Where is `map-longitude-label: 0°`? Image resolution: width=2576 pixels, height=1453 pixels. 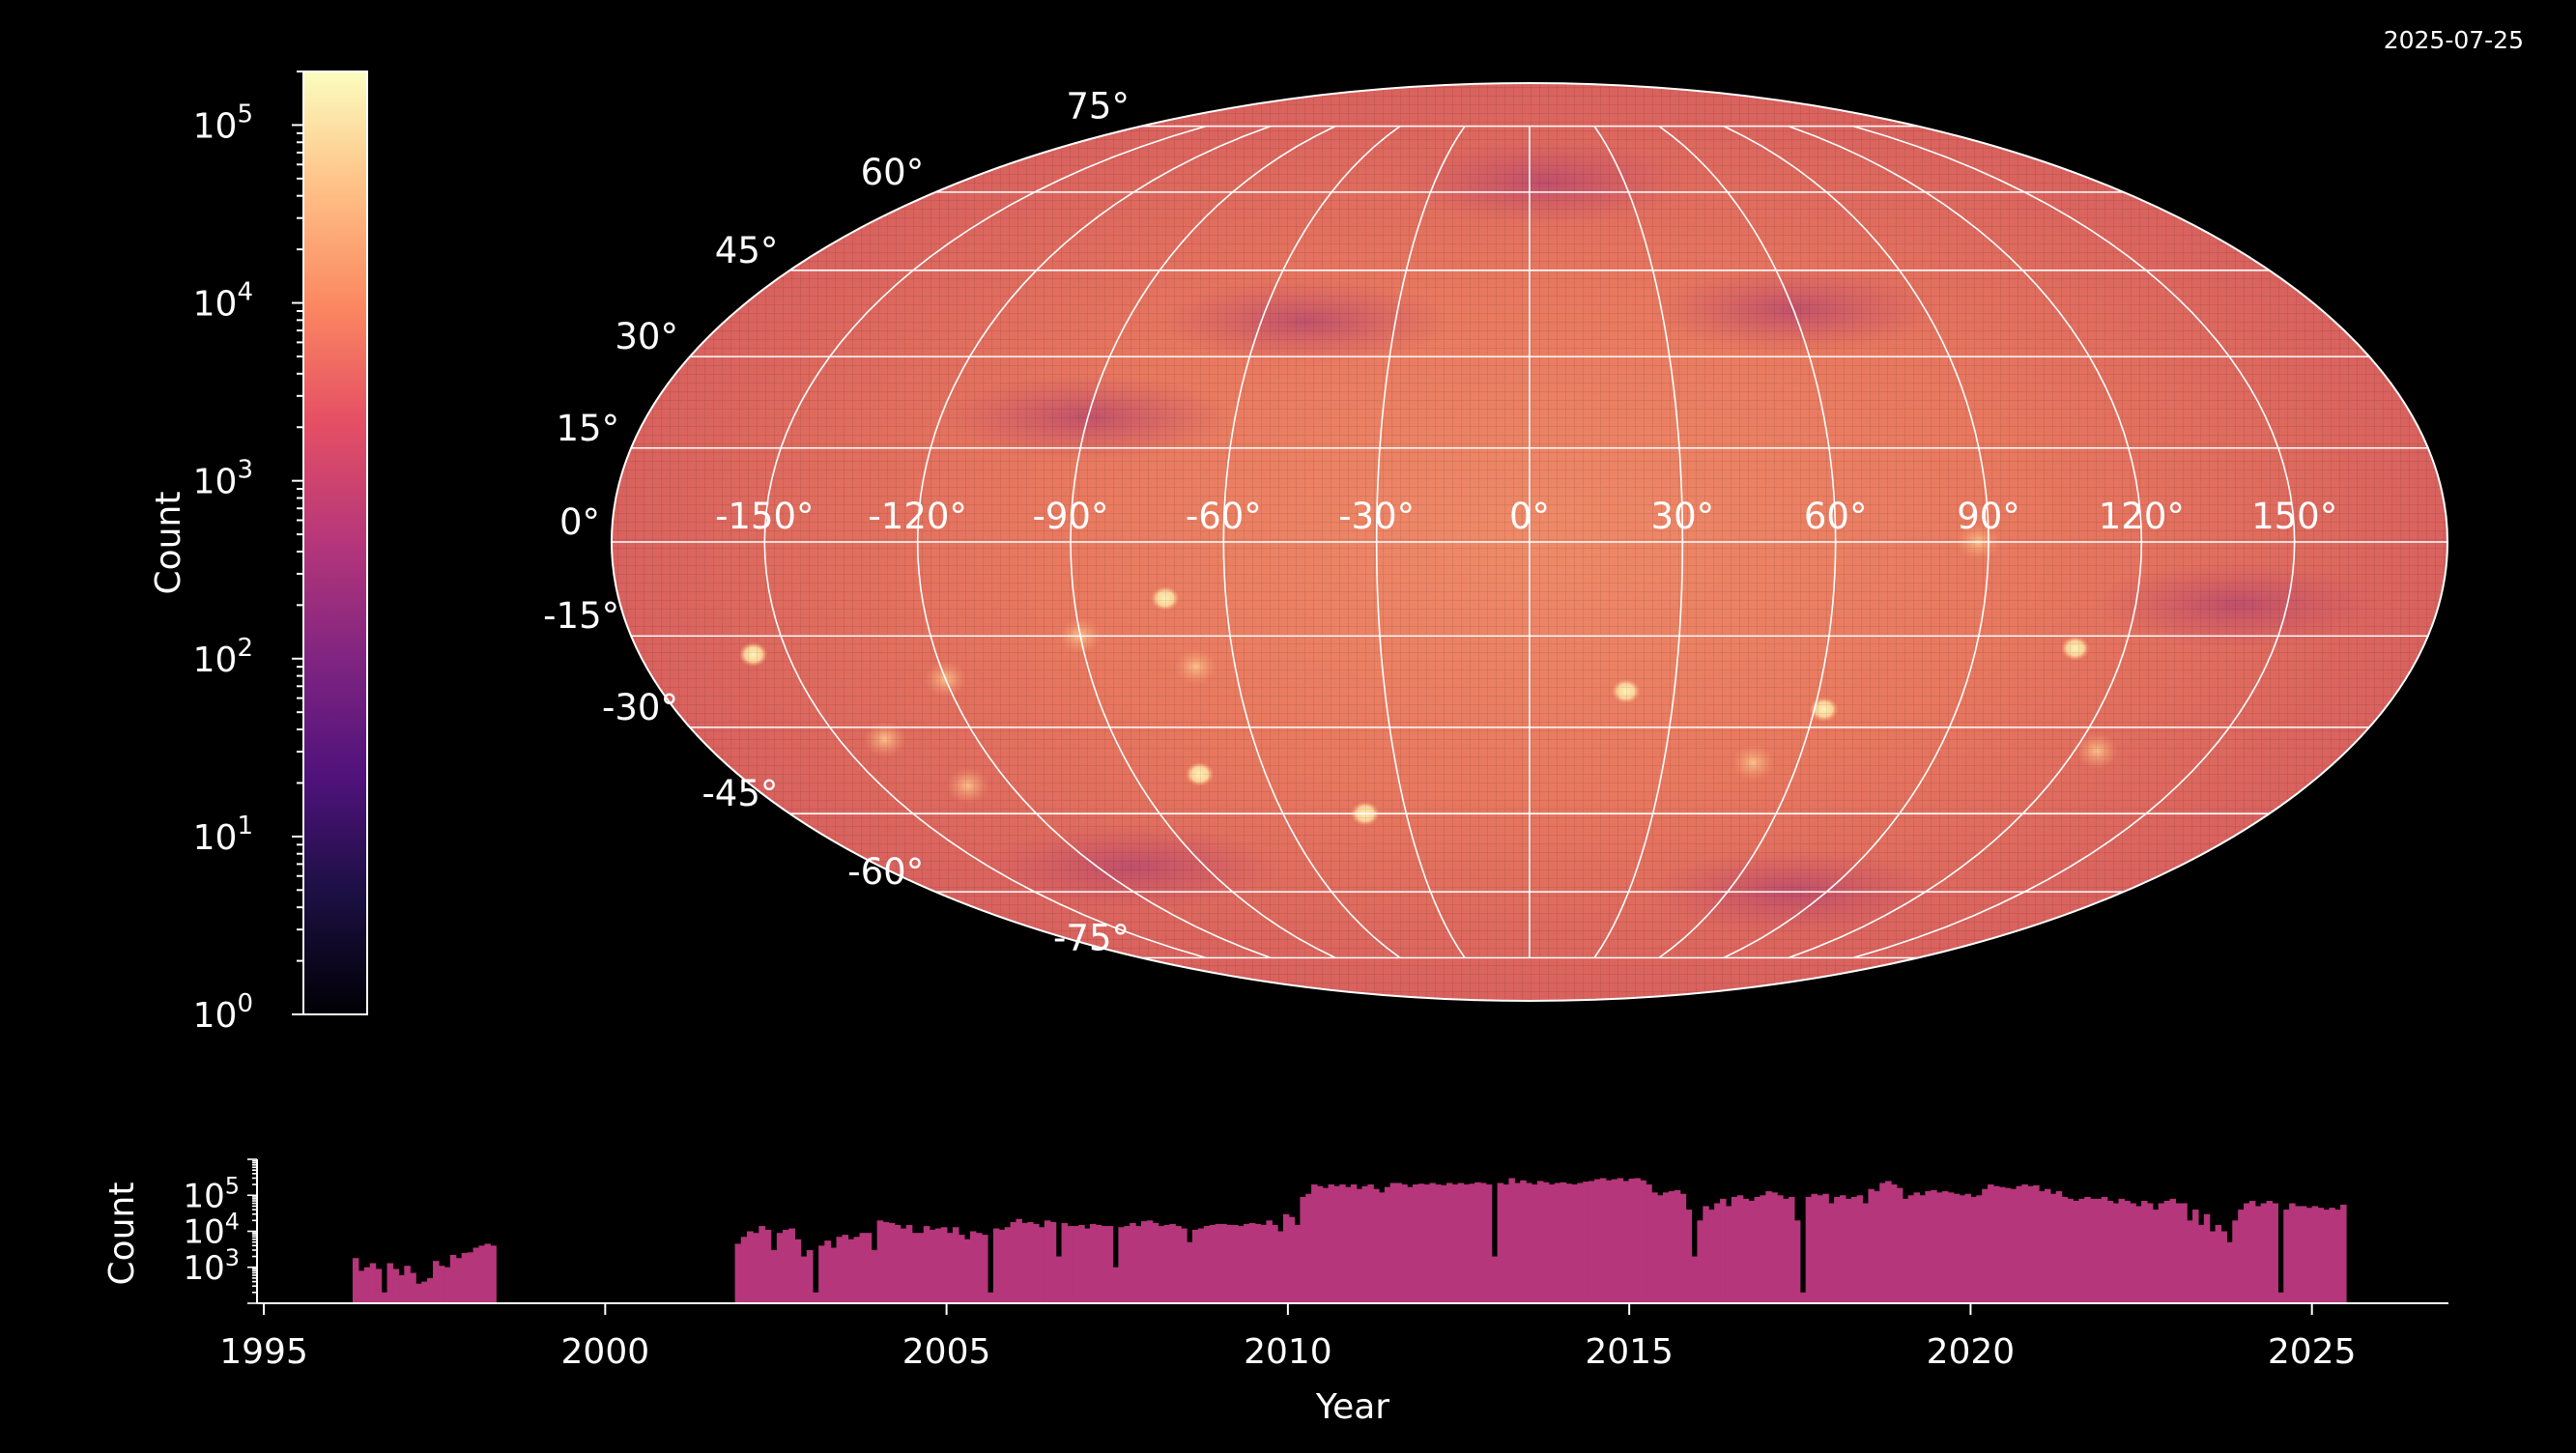
map-longitude-label: 0° is located at coordinates (1530, 517).